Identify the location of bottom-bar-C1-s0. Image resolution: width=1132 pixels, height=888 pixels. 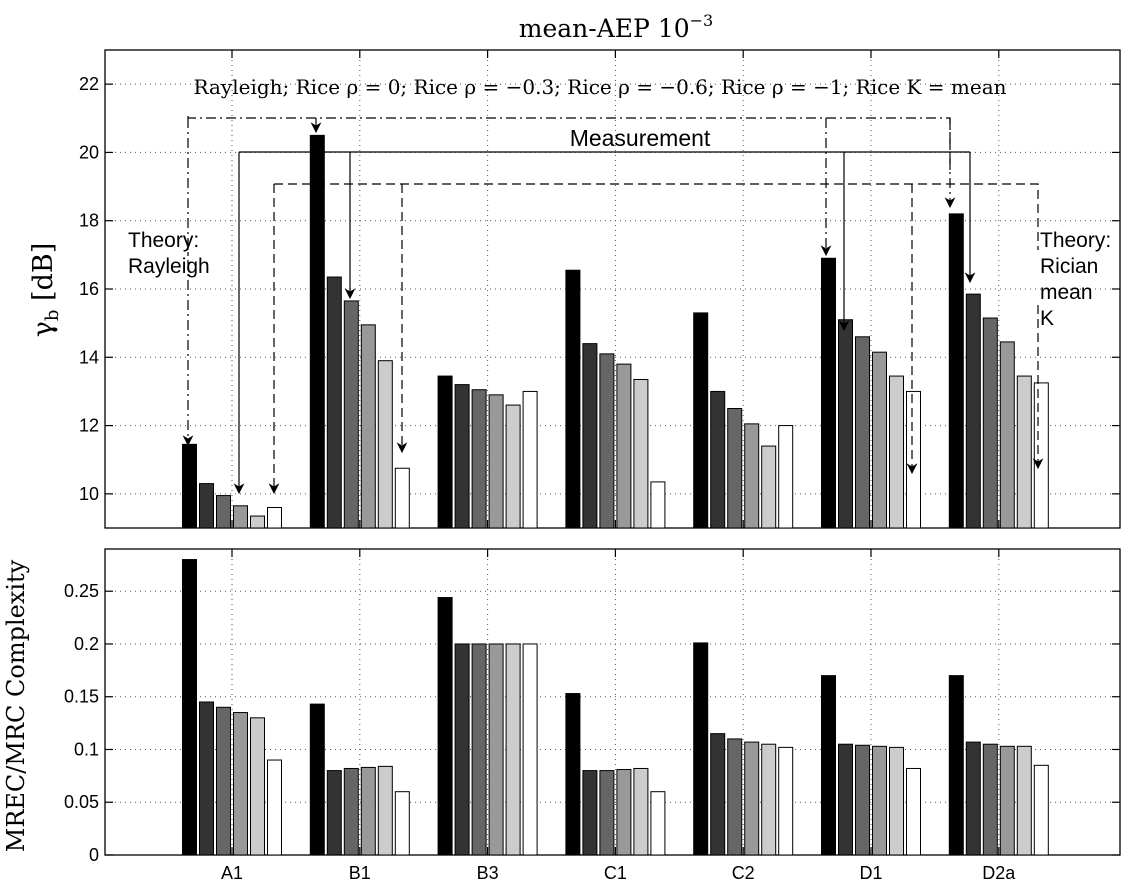
(573, 774).